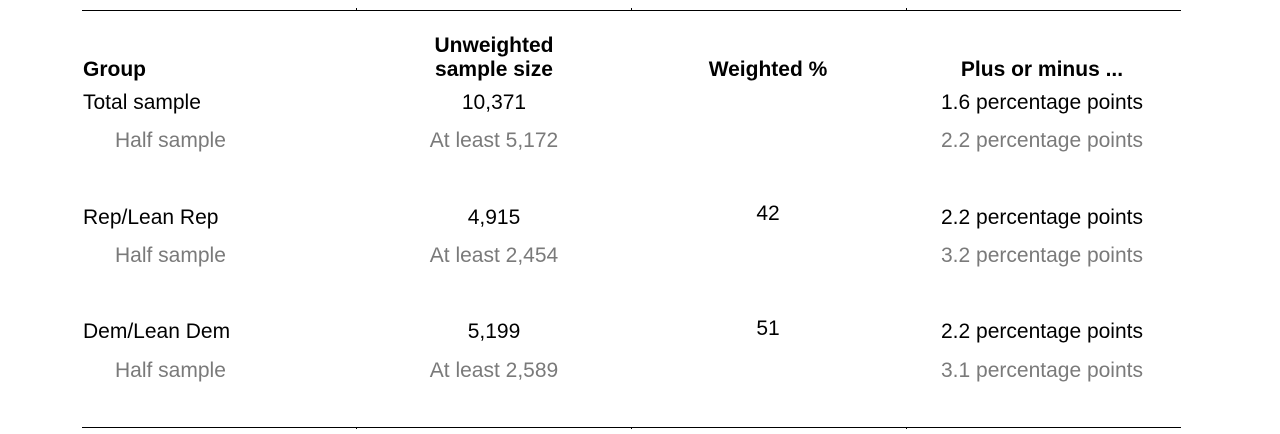 The image size is (1280, 434). What do you see at coordinates (494, 102) in the screenshot?
I see `row-unweighted: 10,371` at bounding box center [494, 102].